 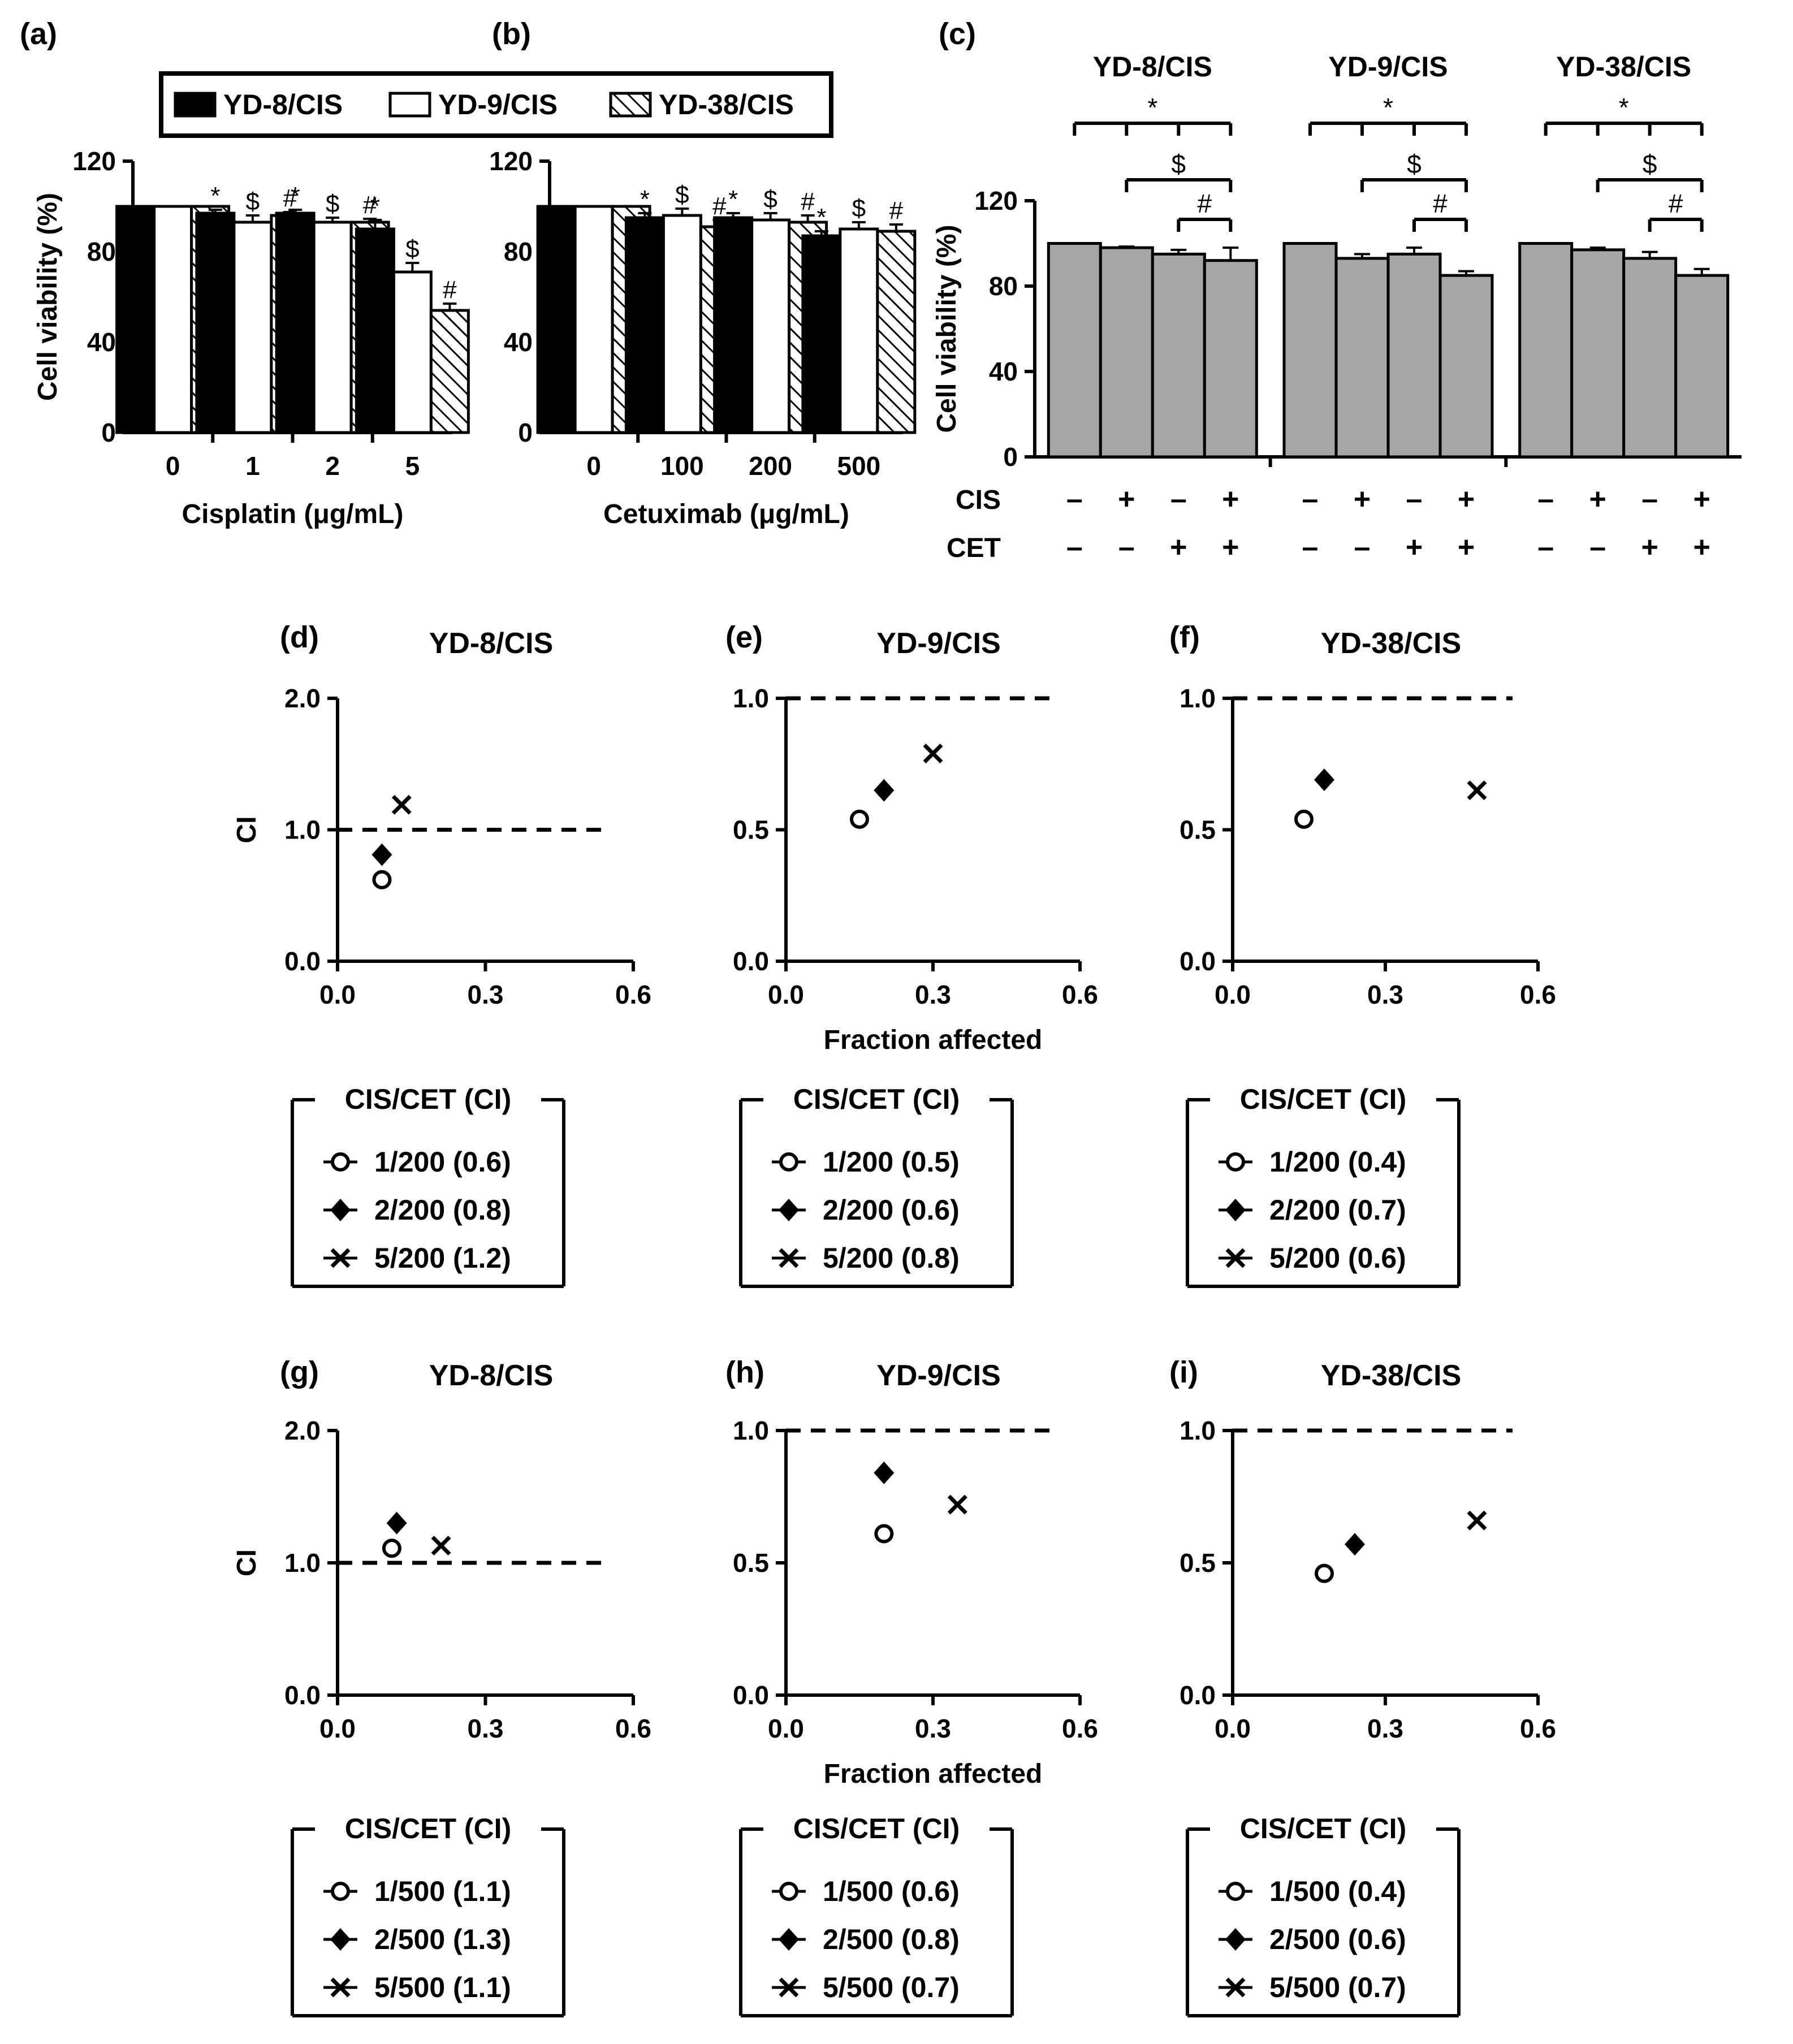 What do you see at coordinates (891, 1162) in the screenshot?
I see `legend-label: 1/200 (0.5)` at bounding box center [891, 1162].